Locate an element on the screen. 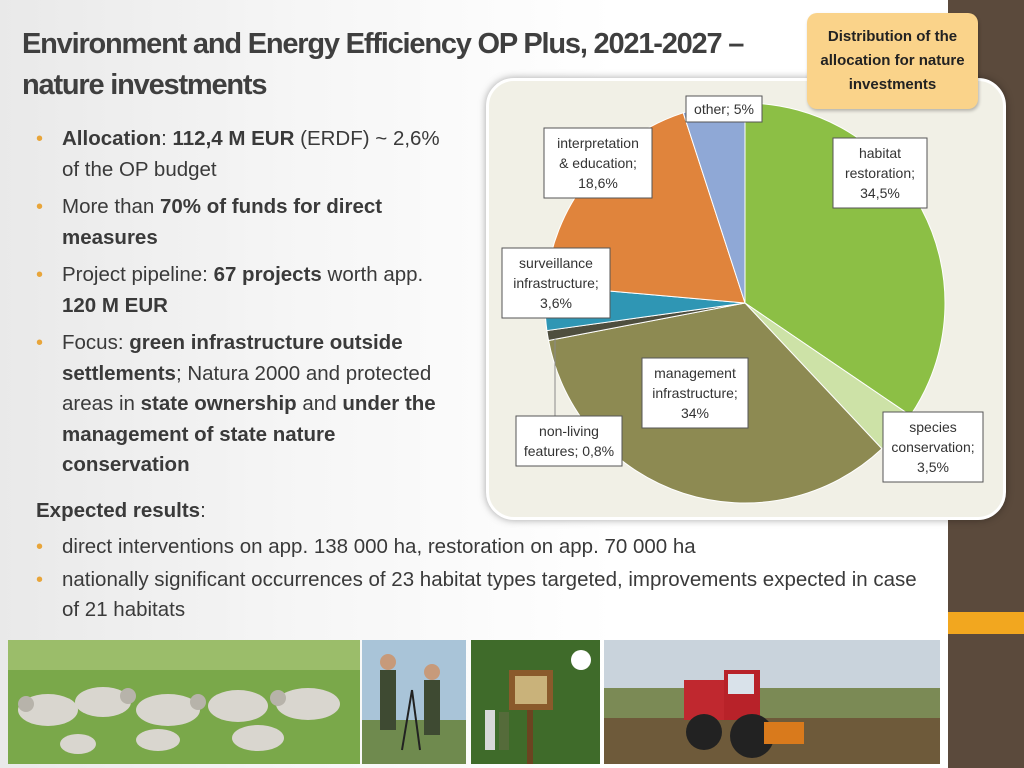  side-accent-bar-bottom is located at coordinates (986, 701).